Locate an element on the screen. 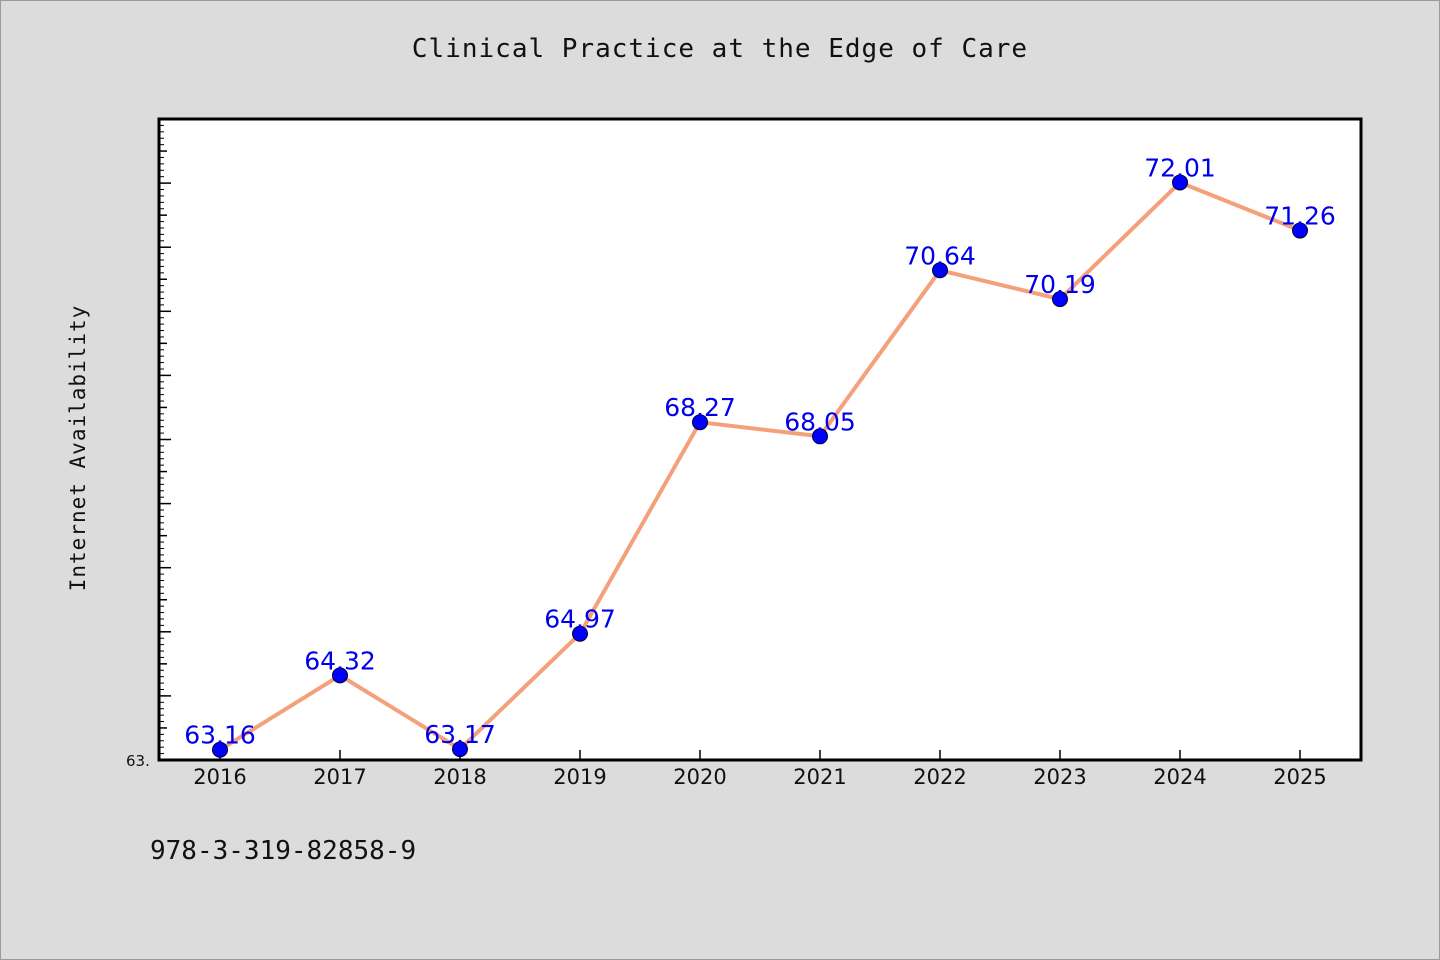 Image resolution: width=1440 pixels, height=960 pixels. x-tick-label: 2023 is located at coordinates (1059, 777).